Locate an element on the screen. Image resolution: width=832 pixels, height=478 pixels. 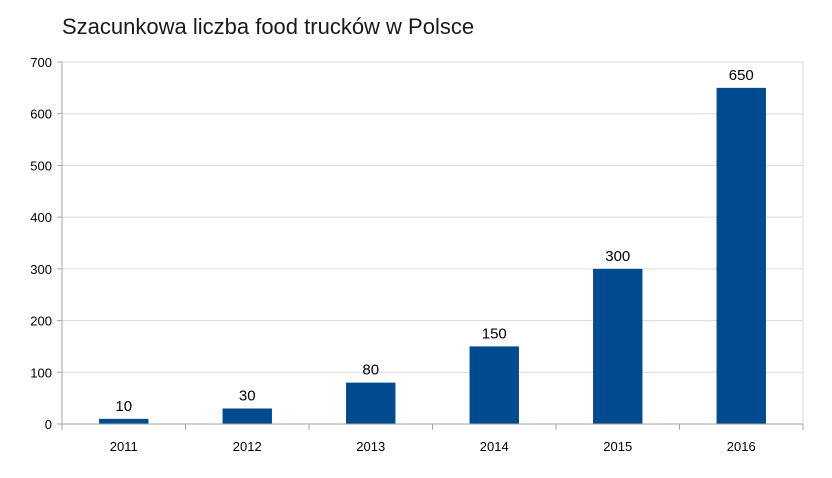
data-label: 80 is located at coordinates (370, 370).